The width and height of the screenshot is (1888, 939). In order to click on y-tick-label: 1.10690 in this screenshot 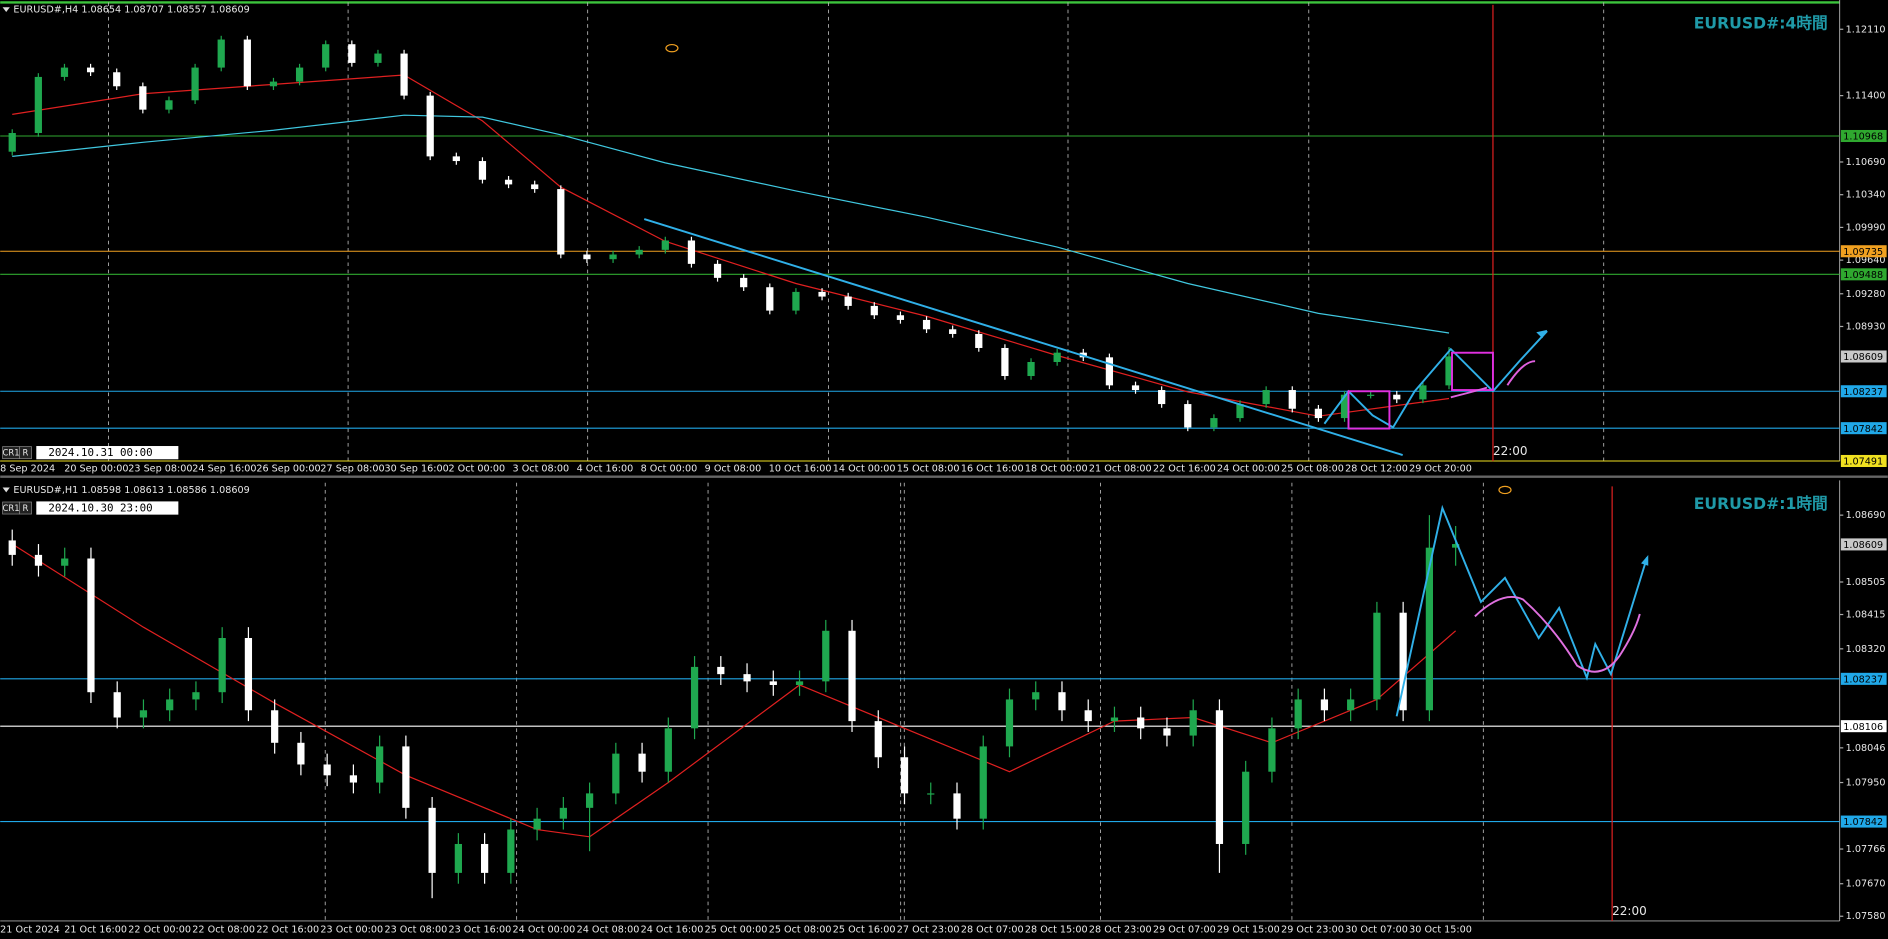, I will do `click(1866, 162)`.